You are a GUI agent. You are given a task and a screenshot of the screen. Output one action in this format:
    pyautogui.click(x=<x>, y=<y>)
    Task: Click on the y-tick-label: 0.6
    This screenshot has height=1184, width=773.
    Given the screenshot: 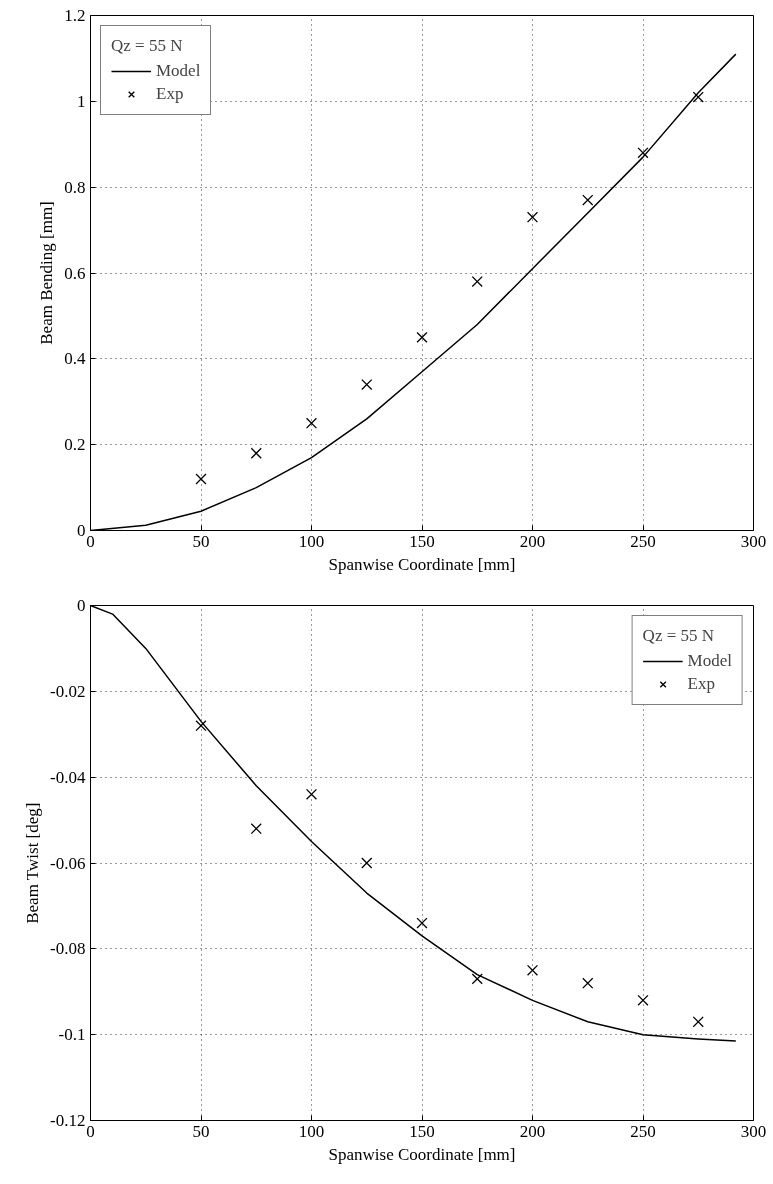 What is the action you would take?
    pyautogui.click(x=75, y=273)
    